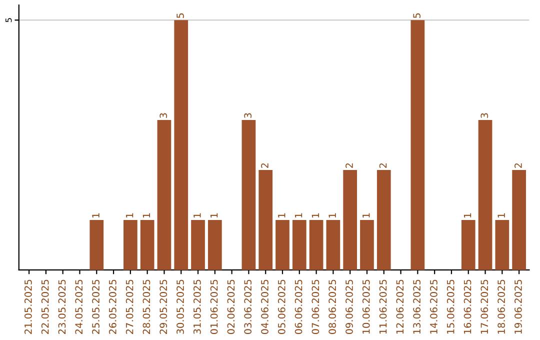 The height and width of the screenshot is (340, 540). What do you see at coordinates (264, 307) in the screenshot?
I see `x-tick-label: 04.06.2025` at bounding box center [264, 307].